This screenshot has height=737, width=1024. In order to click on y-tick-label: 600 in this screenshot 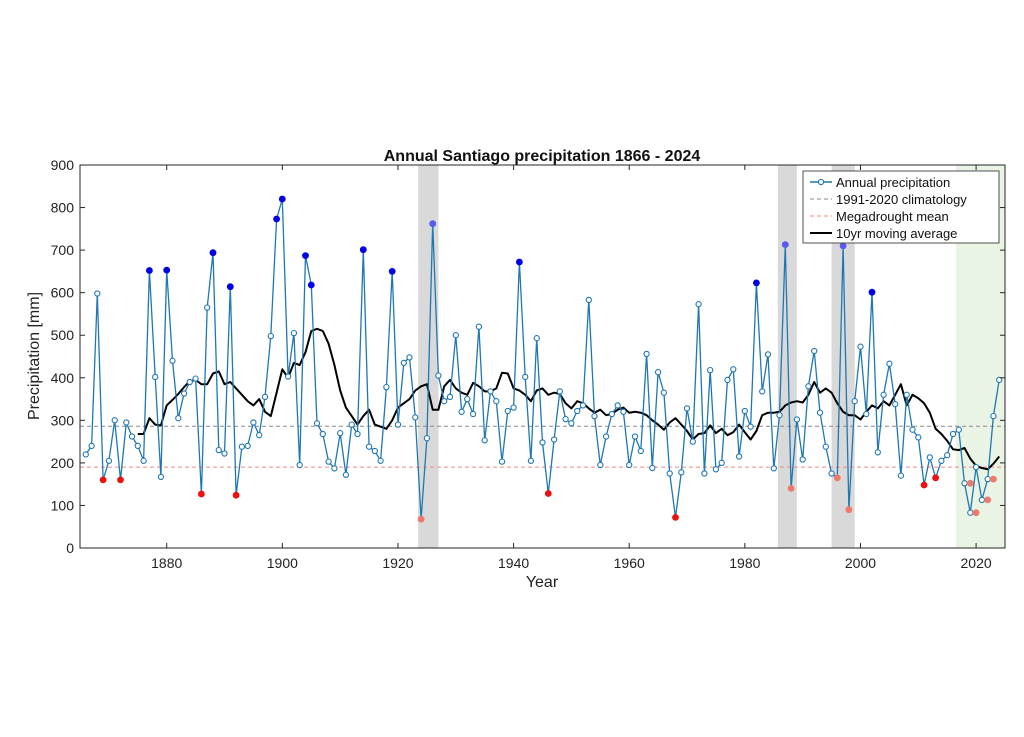, I will do `click(63, 293)`.